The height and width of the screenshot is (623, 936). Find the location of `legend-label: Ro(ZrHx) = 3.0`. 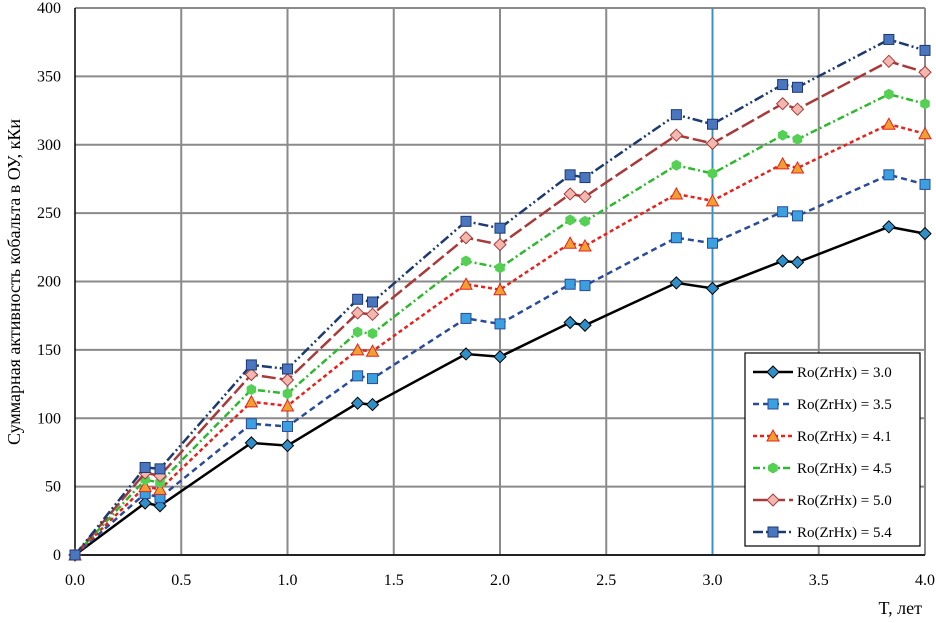

legend-label: Ro(ZrHx) = 3.0 is located at coordinates (844, 373).